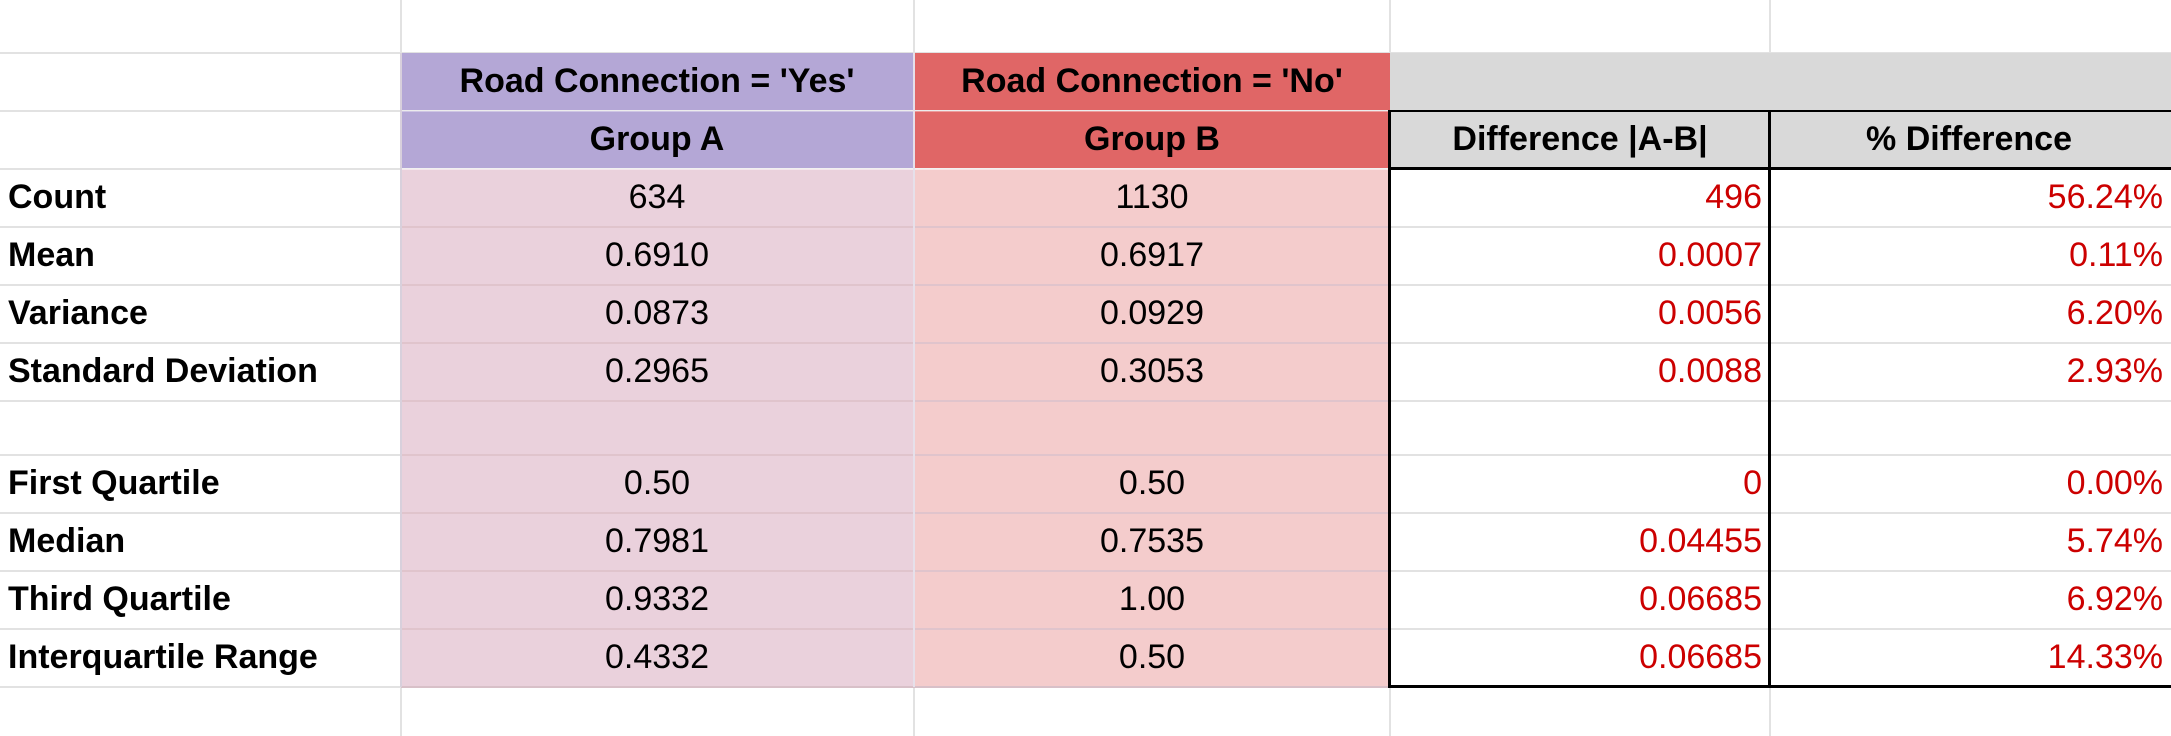 The width and height of the screenshot is (2171, 736). What do you see at coordinates (2105, 197) in the screenshot?
I see `pct-difference-value: 56.24%` at bounding box center [2105, 197].